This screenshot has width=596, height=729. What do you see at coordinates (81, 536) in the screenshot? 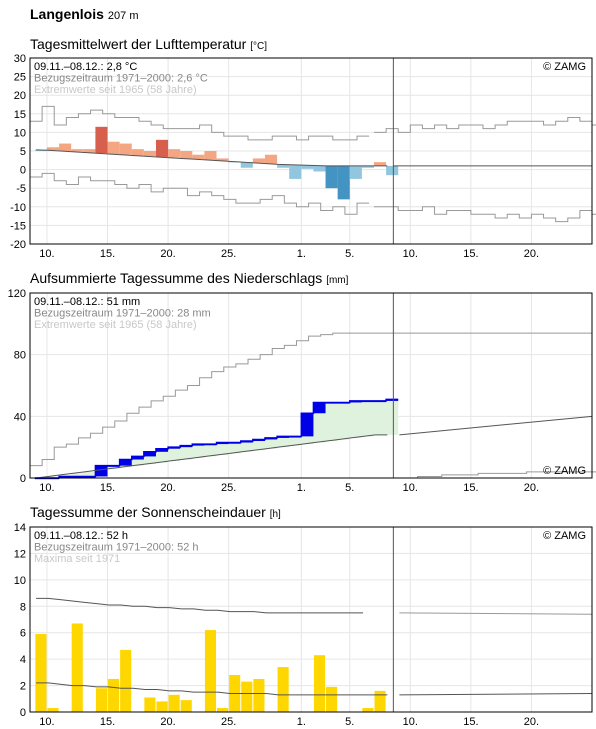
I see `sunshine-info-line: 09.11.–08.12.: 52 h` at bounding box center [81, 536].